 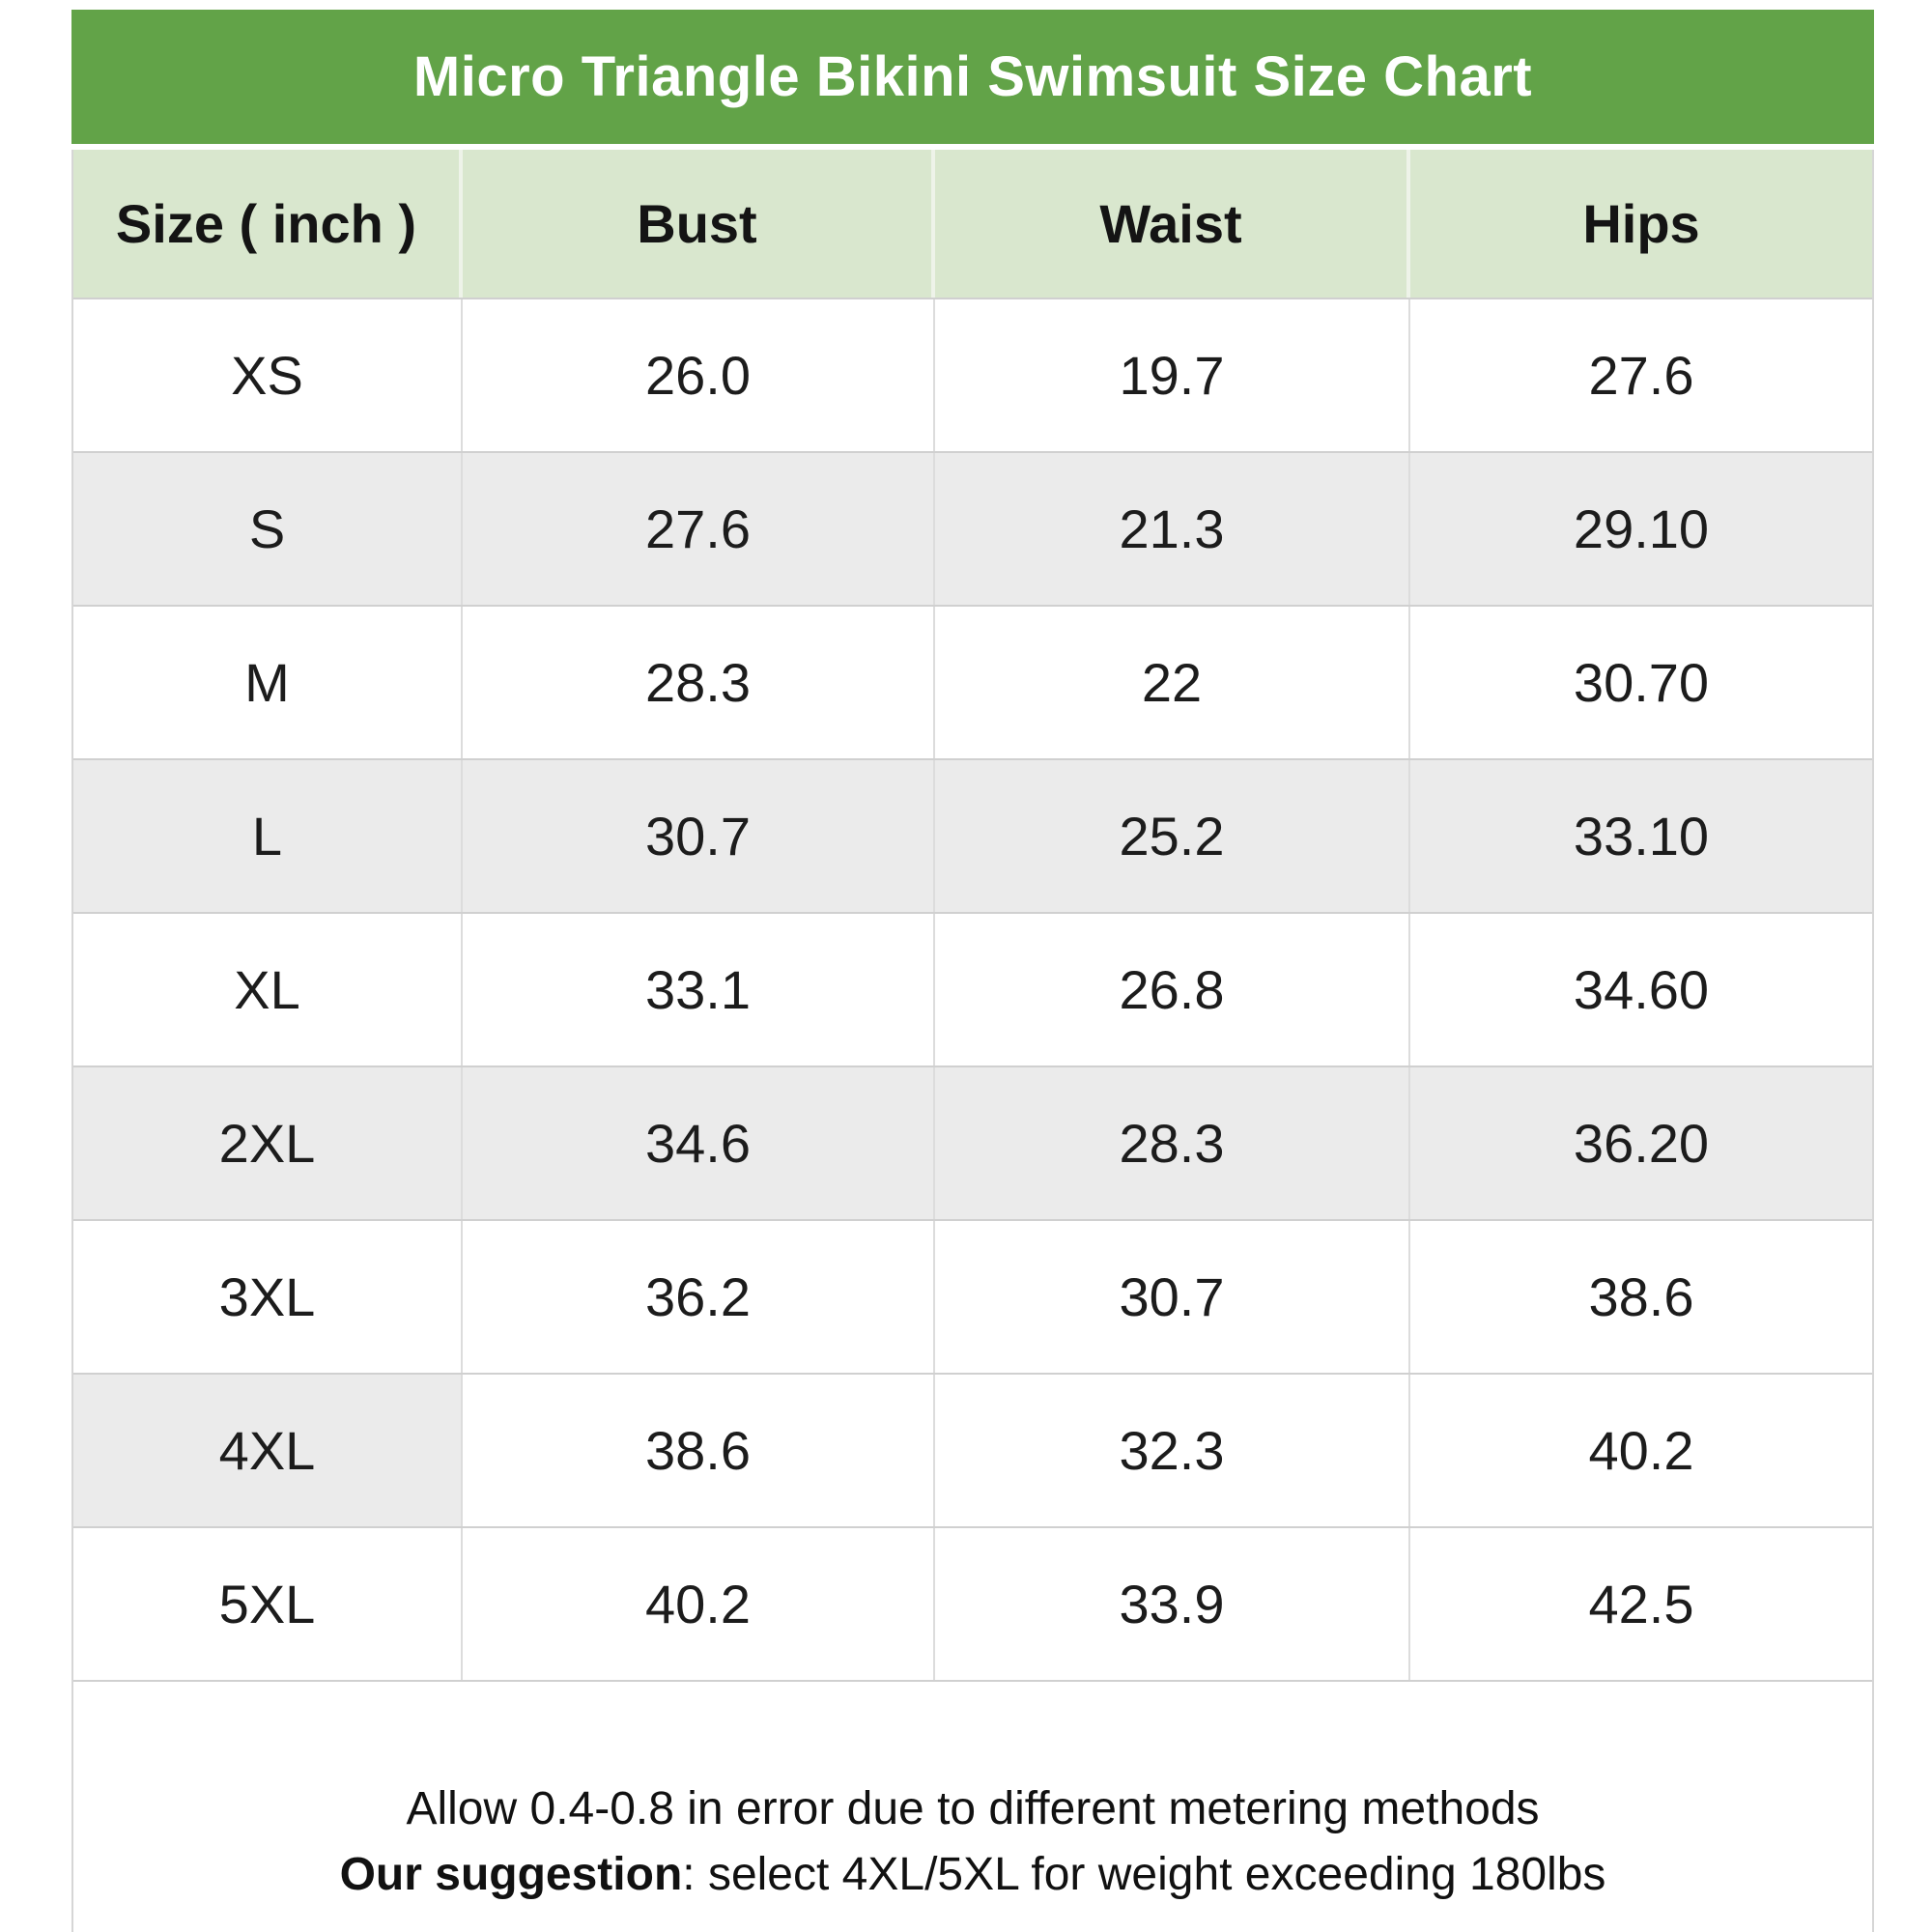 What do you see at coordinates (1172, 1297) in the screenshot?
I see `cell-waist: 30.7` at bounding box center [1172, 1297].